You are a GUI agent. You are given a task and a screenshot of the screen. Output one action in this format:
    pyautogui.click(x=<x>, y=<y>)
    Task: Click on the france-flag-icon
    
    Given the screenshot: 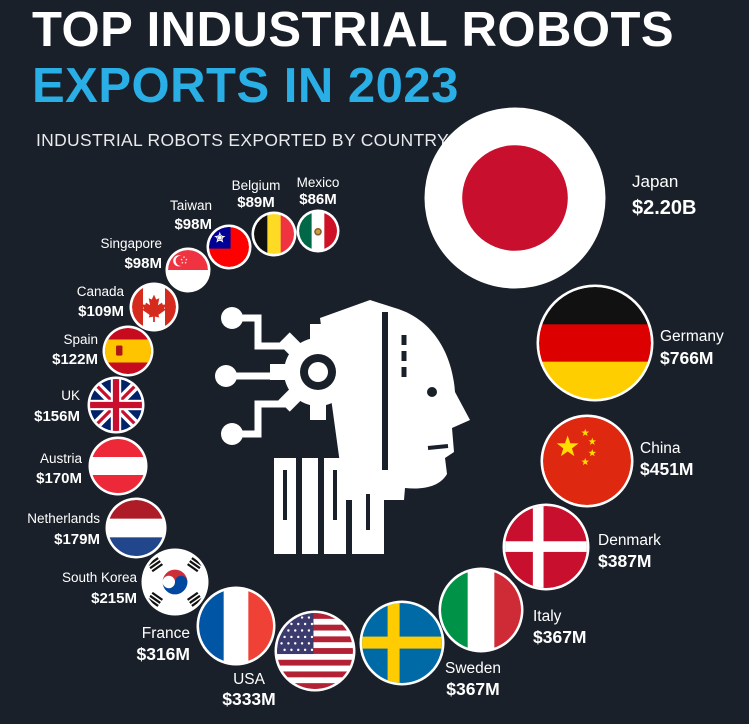 What is the action you would take?
    pyautogui.click(x=236, y=626)
    